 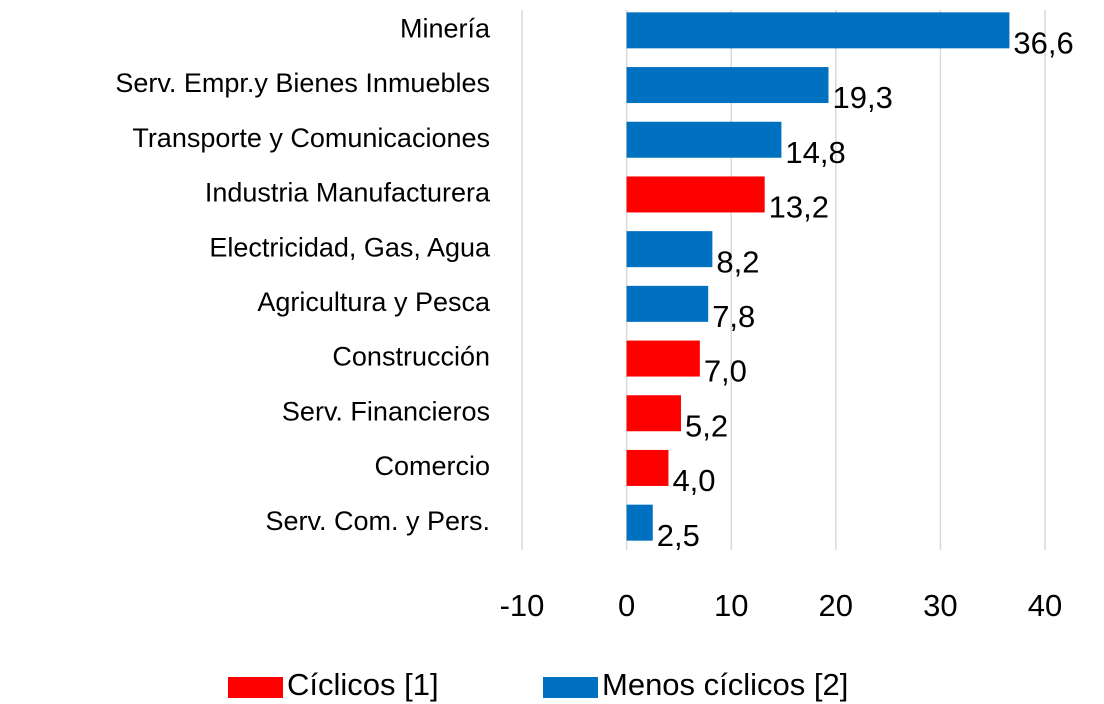 I want to click on data-label: 19,3, so click(x=862, y=97).